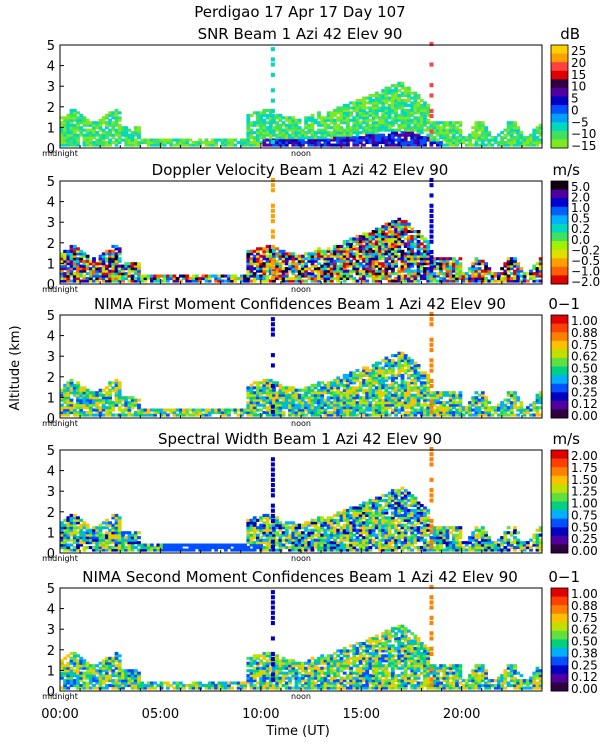 The image size is (600, 750). Describe the element at coordinates (584, 321) in the screenshot. I see `colorbar-label: 1.00` at that location.